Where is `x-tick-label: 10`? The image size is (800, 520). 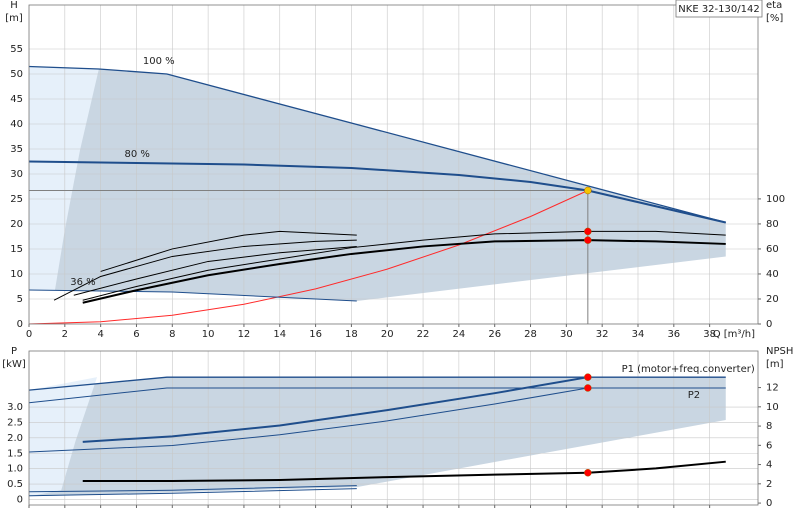 x-tick-label: 10 is located at coordinates (208, 334).